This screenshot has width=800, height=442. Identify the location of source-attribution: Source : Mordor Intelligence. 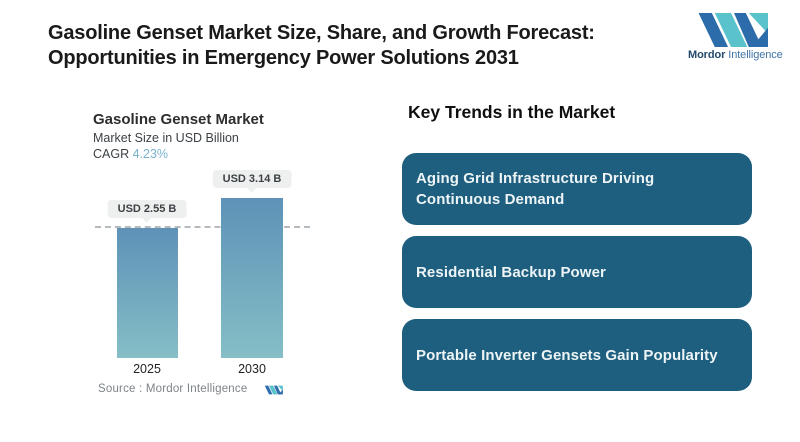
(172, 389).